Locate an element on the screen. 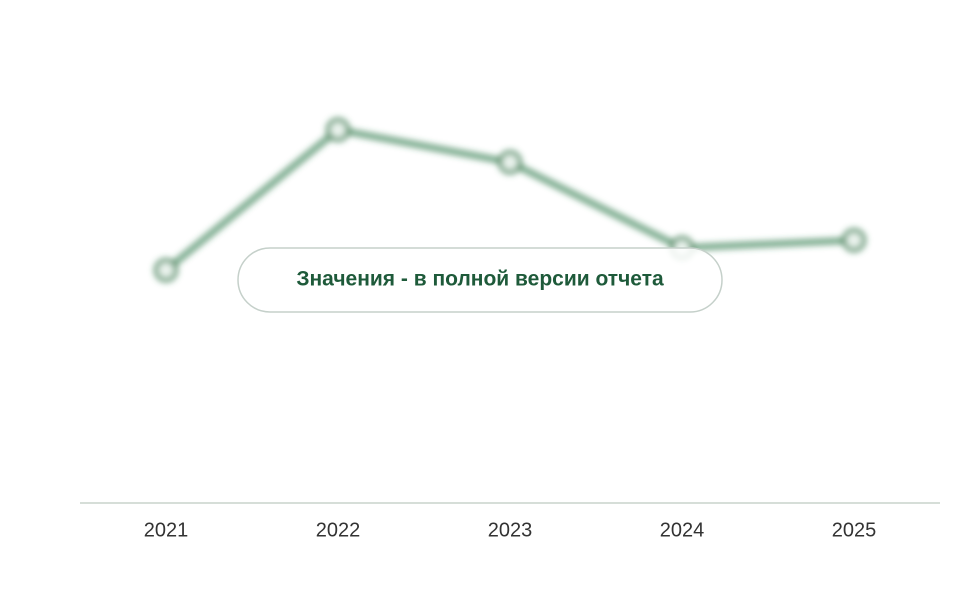 The image size is (960, 600). overlay-box is located at coordinates (480, 280).